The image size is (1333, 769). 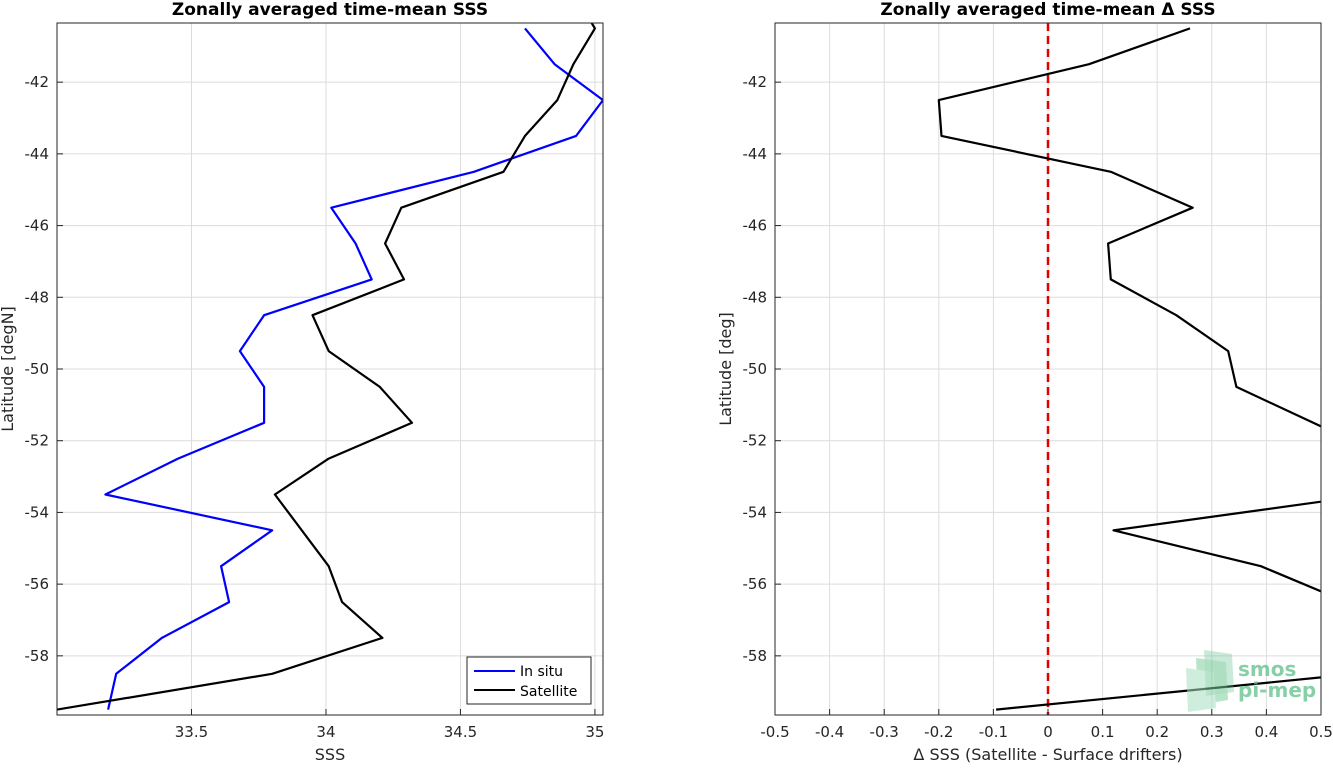 I want to click on delta-sss-x-tick-label: 0.5, so click(x=1321, y=732).